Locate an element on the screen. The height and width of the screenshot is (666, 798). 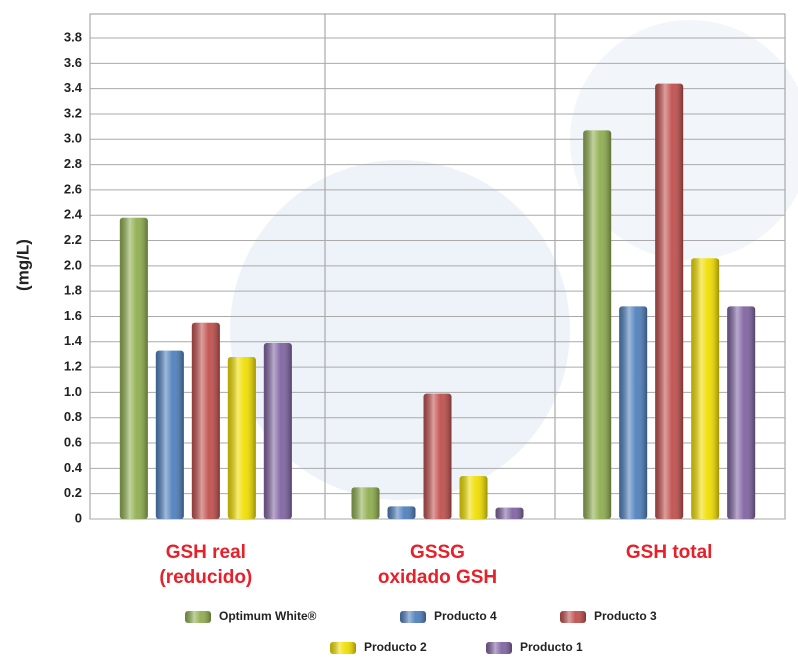
y-tick-label: 3.0 is located at coordinates (73, 138).